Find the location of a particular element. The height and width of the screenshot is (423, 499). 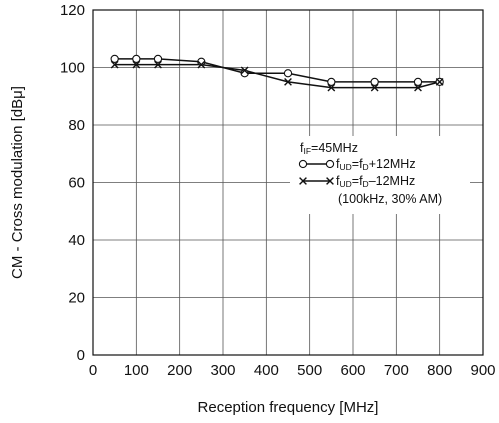

legend-entry-fud-plus is located at coordinates (316, 164).